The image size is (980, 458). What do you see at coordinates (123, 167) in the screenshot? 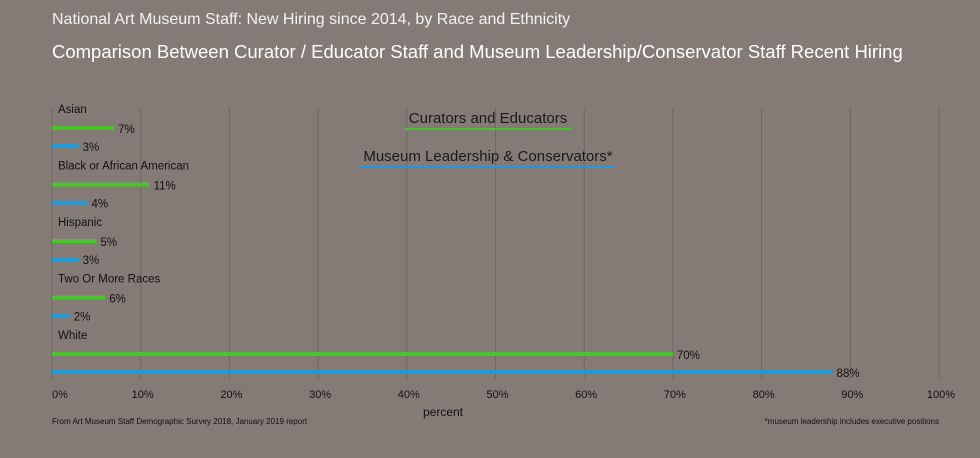
I see `category-label: Black or African American` at bounding box center [123, 167].